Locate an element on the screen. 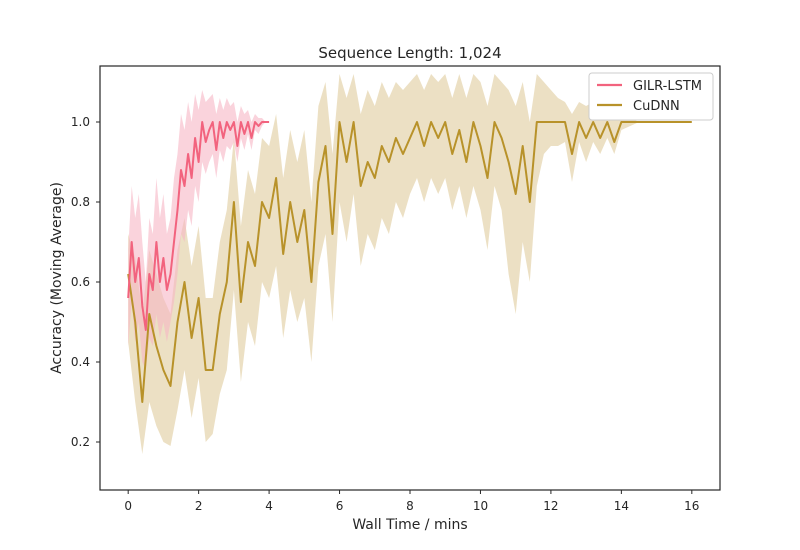  legend-label-gilr-lstm: GILR-LSTM is located at coordinates (667, 86).